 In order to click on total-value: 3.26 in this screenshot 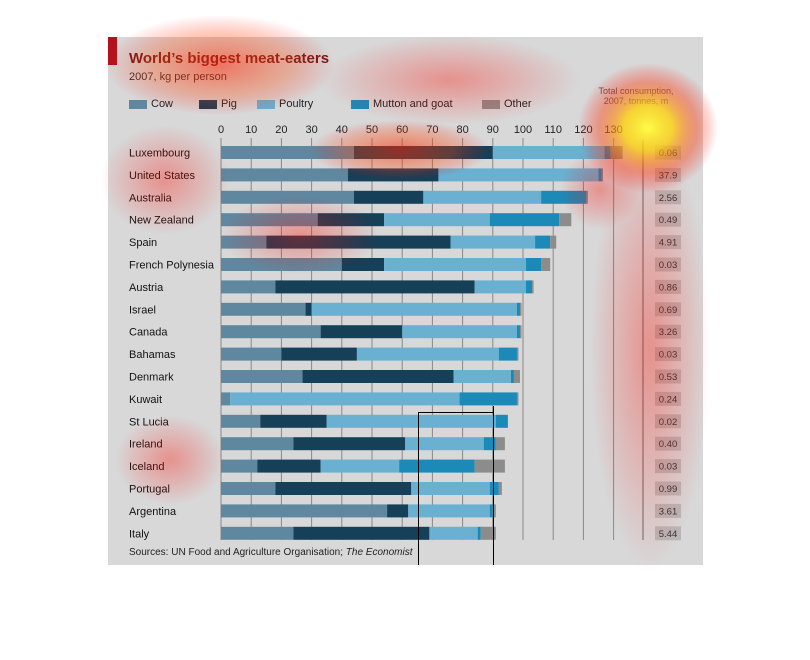, I will do `click(668, 332)`.